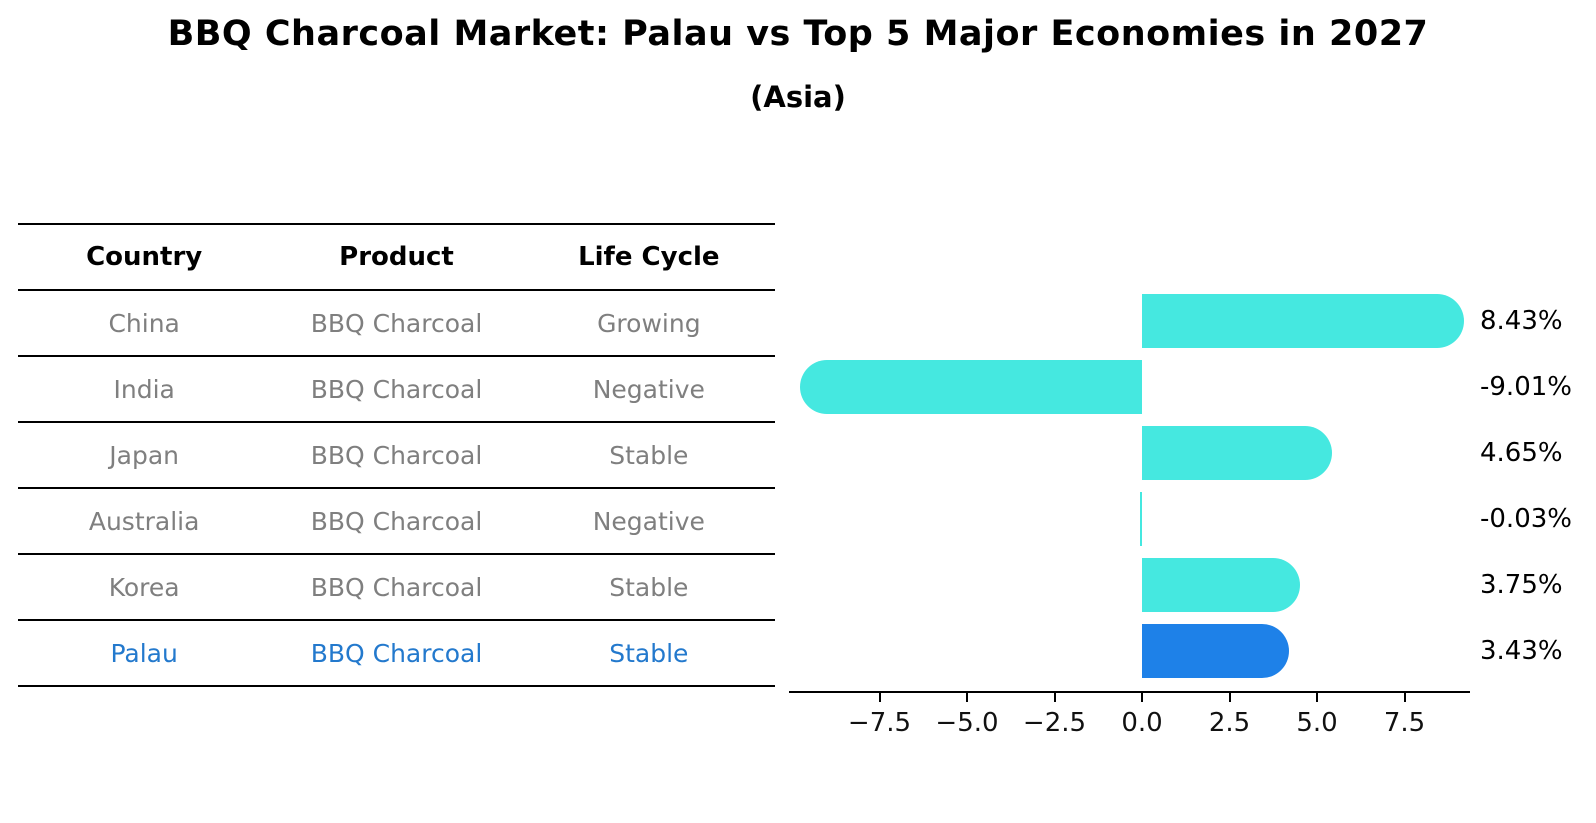 The image size is (1596, 823). Describe the element at coordinates (1229, 723) in the screenshot. I see `x-tick-label: 2.5` at that location.